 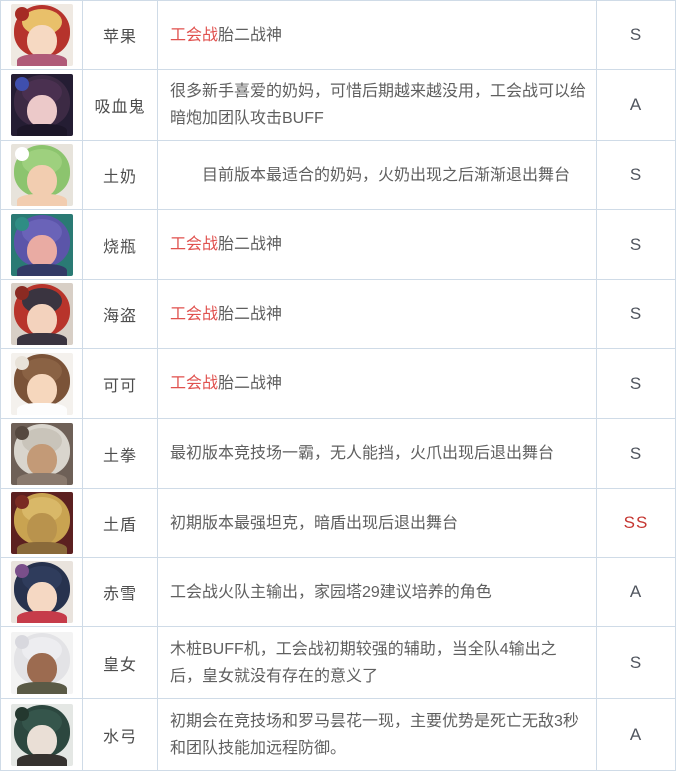 I want to click on character-name: 皇女, so click(x=120, y=662).